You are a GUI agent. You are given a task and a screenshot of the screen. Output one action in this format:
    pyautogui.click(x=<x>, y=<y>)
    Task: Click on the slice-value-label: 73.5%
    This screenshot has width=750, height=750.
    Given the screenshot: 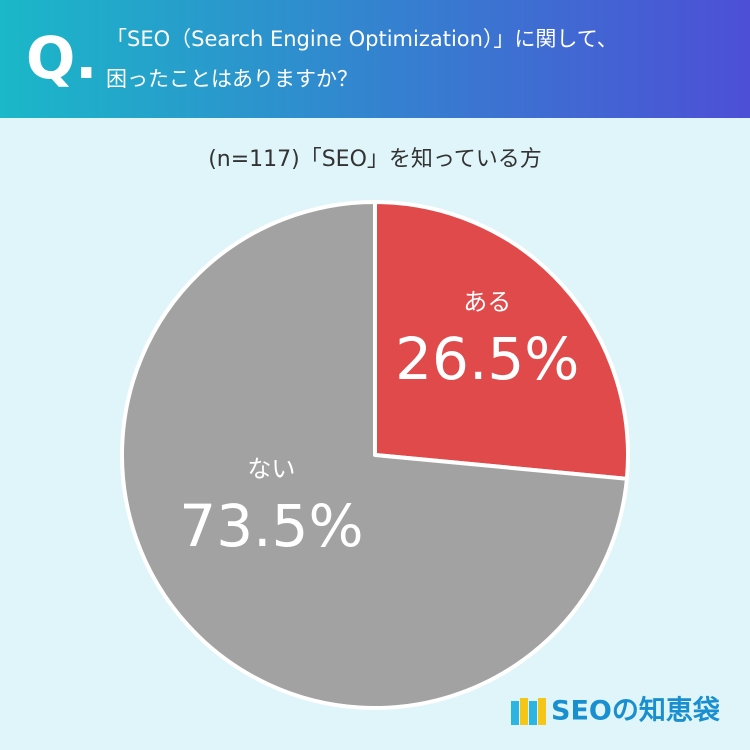 What is the action you would take?
    pyautogui.click(x=271, y=526)
    